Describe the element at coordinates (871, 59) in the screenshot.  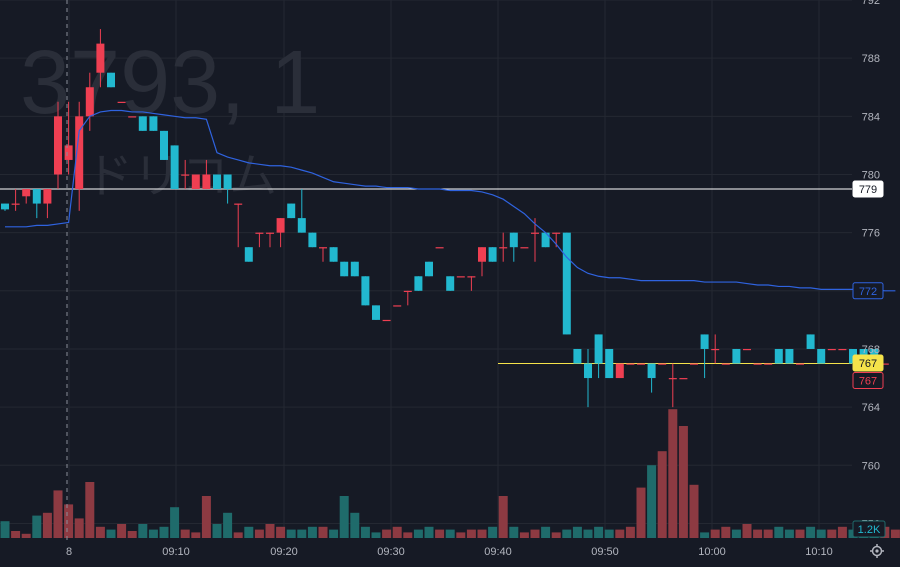
I see `y-tick-label: 788` at that location.